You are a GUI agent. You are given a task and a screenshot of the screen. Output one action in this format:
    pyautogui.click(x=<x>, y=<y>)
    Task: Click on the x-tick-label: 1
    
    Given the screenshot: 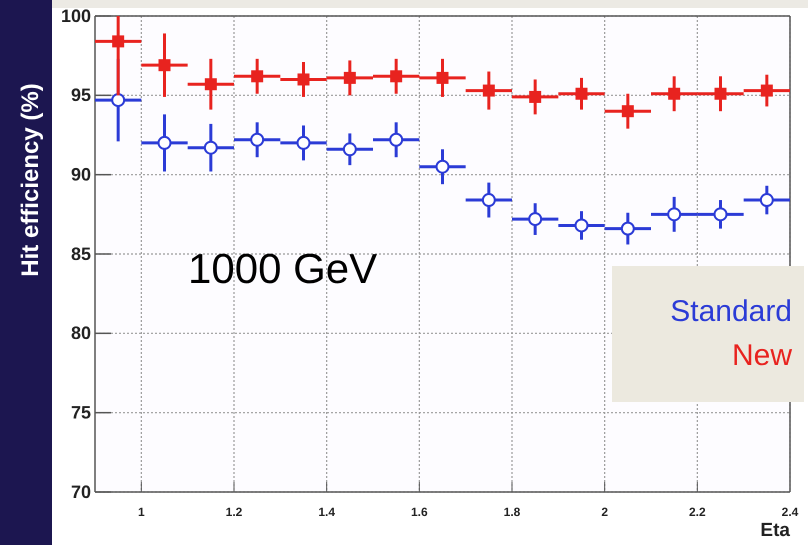 What is the action you would take?
    pyautogui.click(x=141, y=511)
    